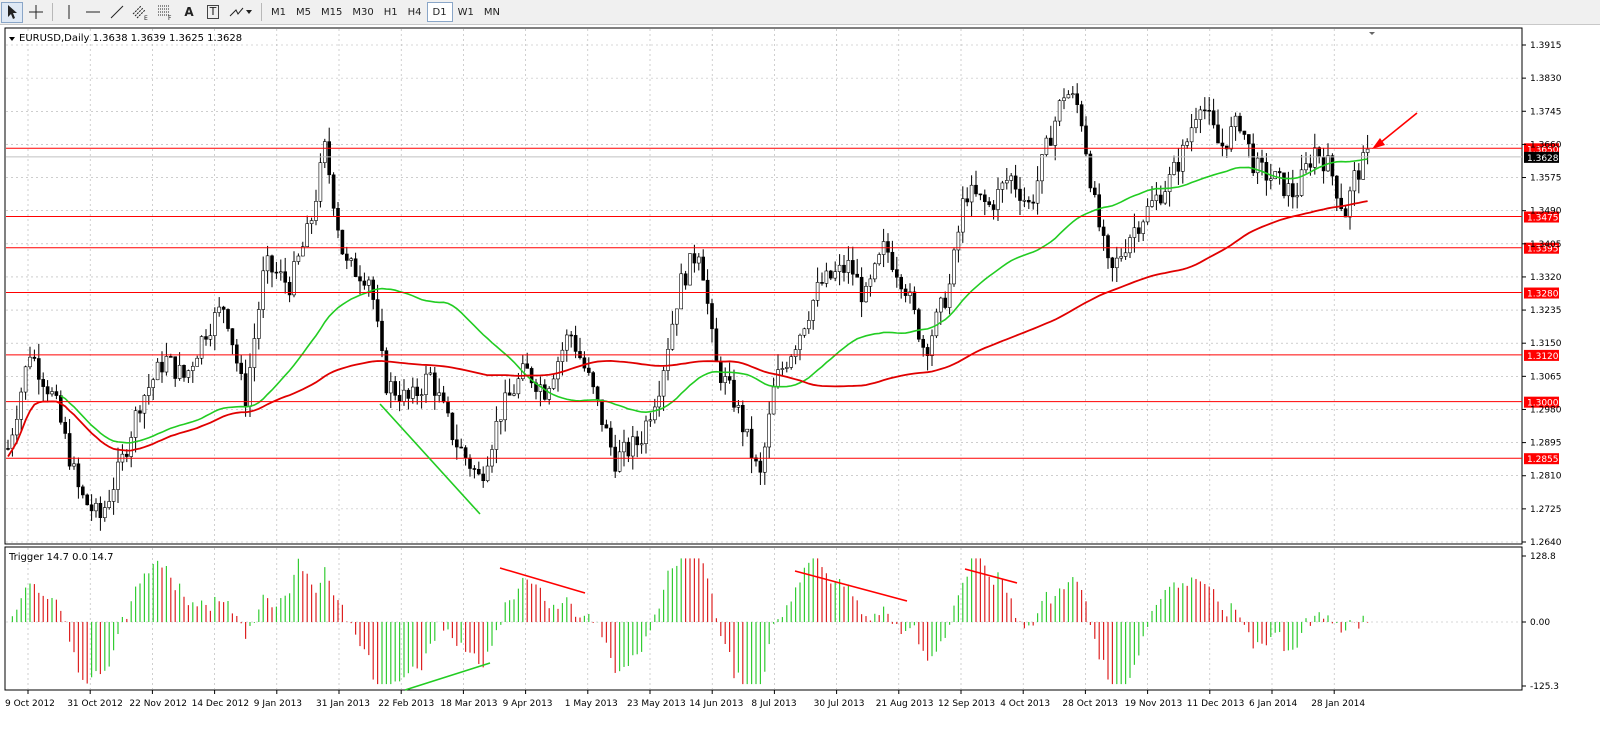 This screenshot has width=1600, height=730. What do you see at coordinates (1546, 311) in the screenshot?
I see `price-level-label: 1.3235` at bounding box center [1546, 311].